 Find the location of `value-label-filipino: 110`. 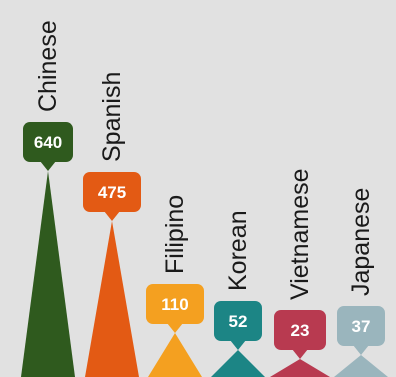

value-label-filipino: 110 is located at coordinates (174, 304).